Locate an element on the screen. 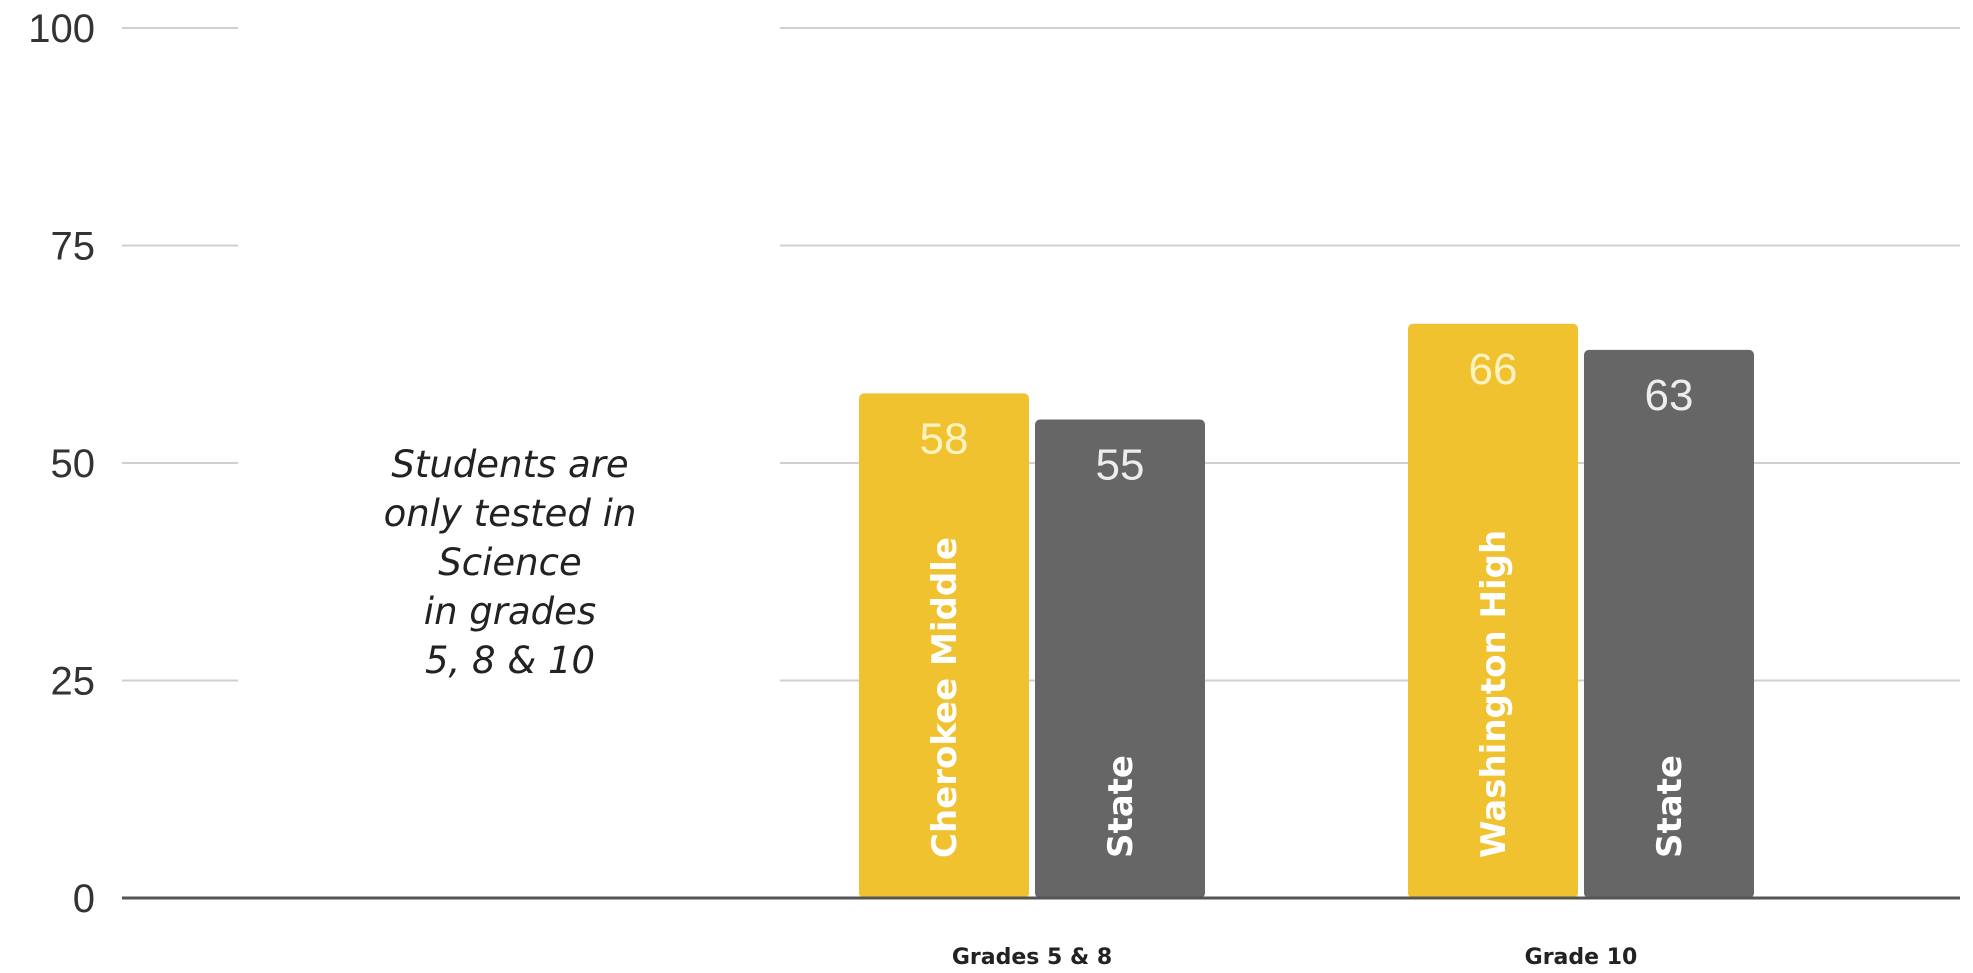 This screenshot has width=1973, height=973. y-tick-label: 50 is located at coordinates (73, 464).